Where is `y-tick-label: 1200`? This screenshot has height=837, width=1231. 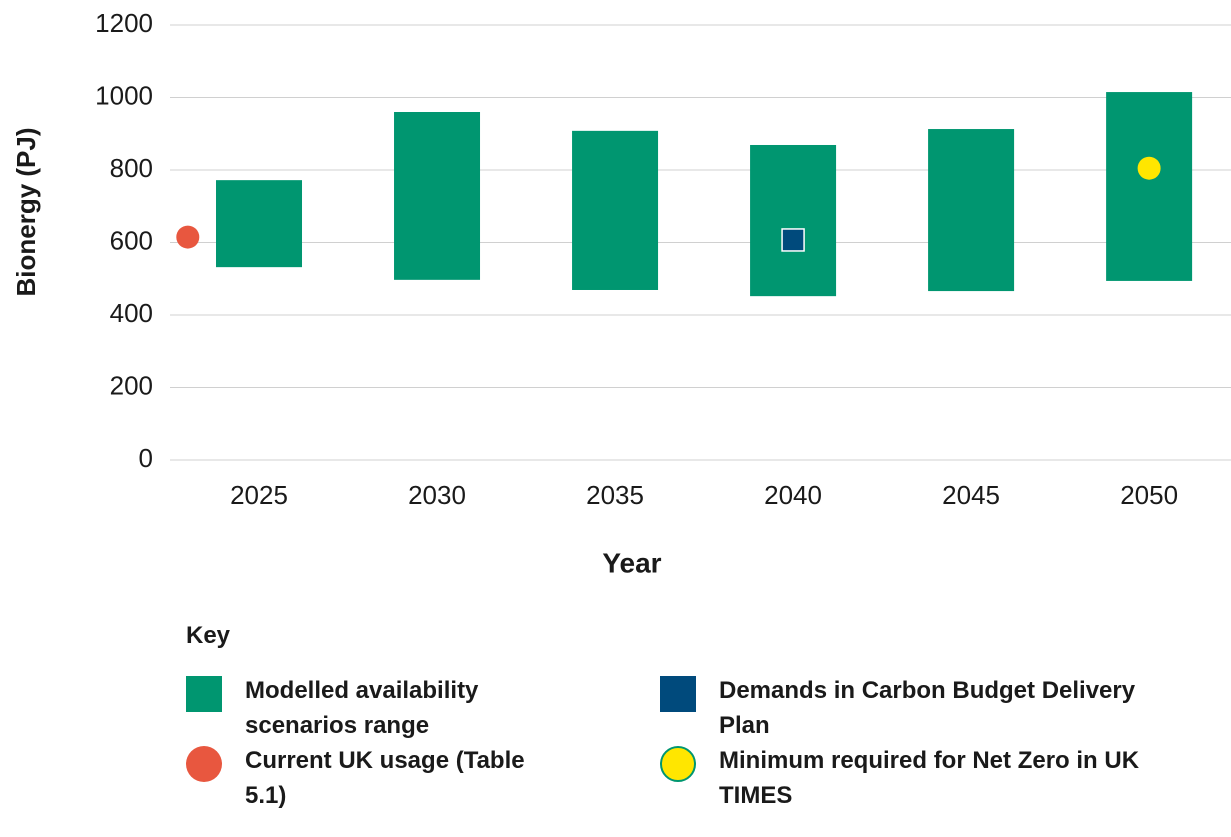
y-tick-label: 1200 is located at coordinates (124, 23).